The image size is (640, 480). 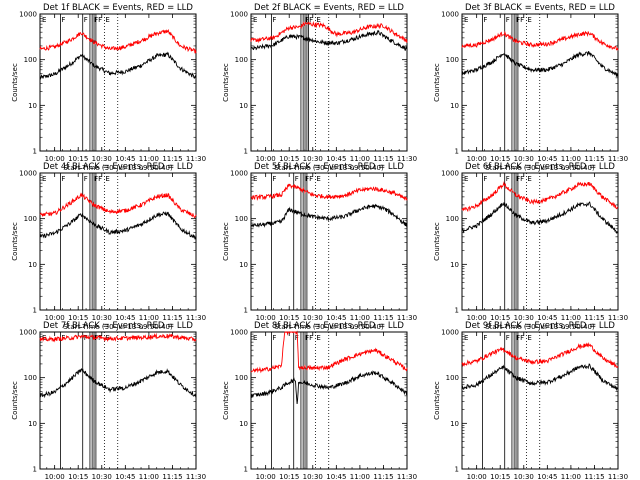 What do you see at coordinates (329, 167) in the screenshot?
I see `panel-title: Det 5f BLACK = Events, RED = LLD` at bounding box center [329, 167].